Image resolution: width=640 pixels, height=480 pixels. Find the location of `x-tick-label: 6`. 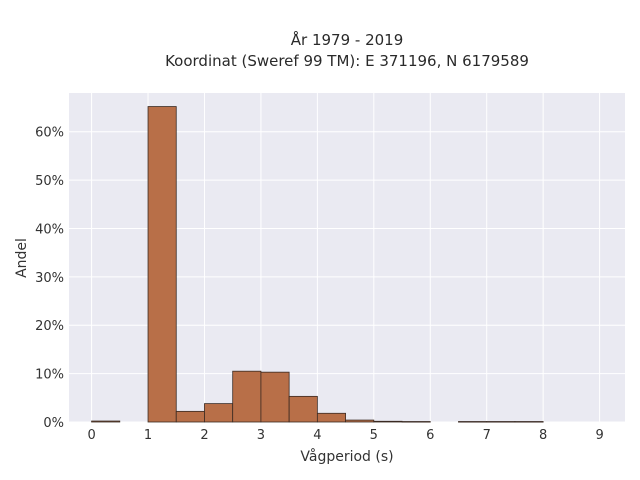

x-tick-label: 6 is located at coordinates (430, 435).